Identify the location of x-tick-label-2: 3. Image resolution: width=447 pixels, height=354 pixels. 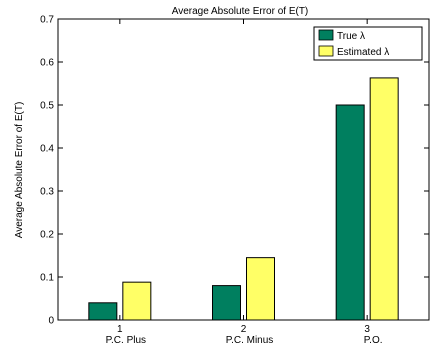
(367, 329).